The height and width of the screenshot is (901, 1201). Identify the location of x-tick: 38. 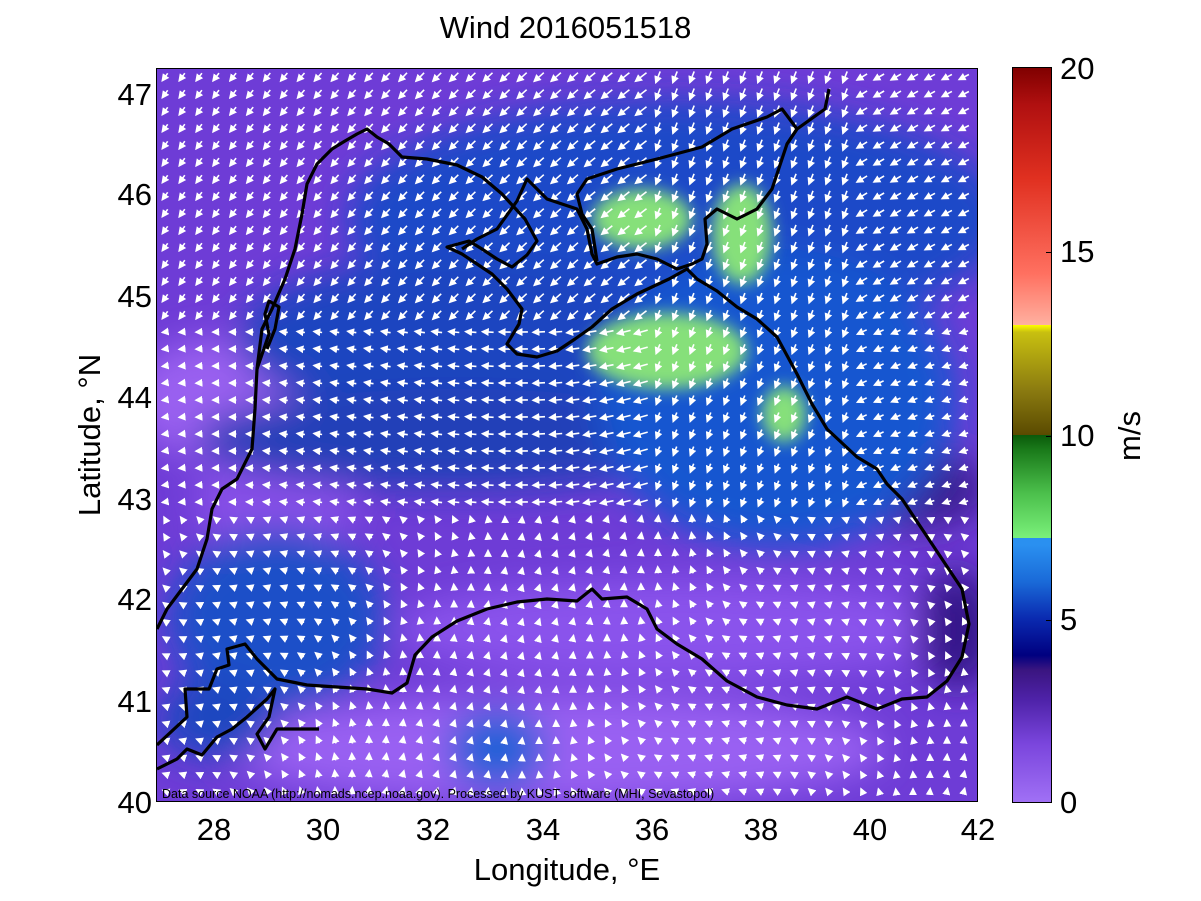
(761, 829).